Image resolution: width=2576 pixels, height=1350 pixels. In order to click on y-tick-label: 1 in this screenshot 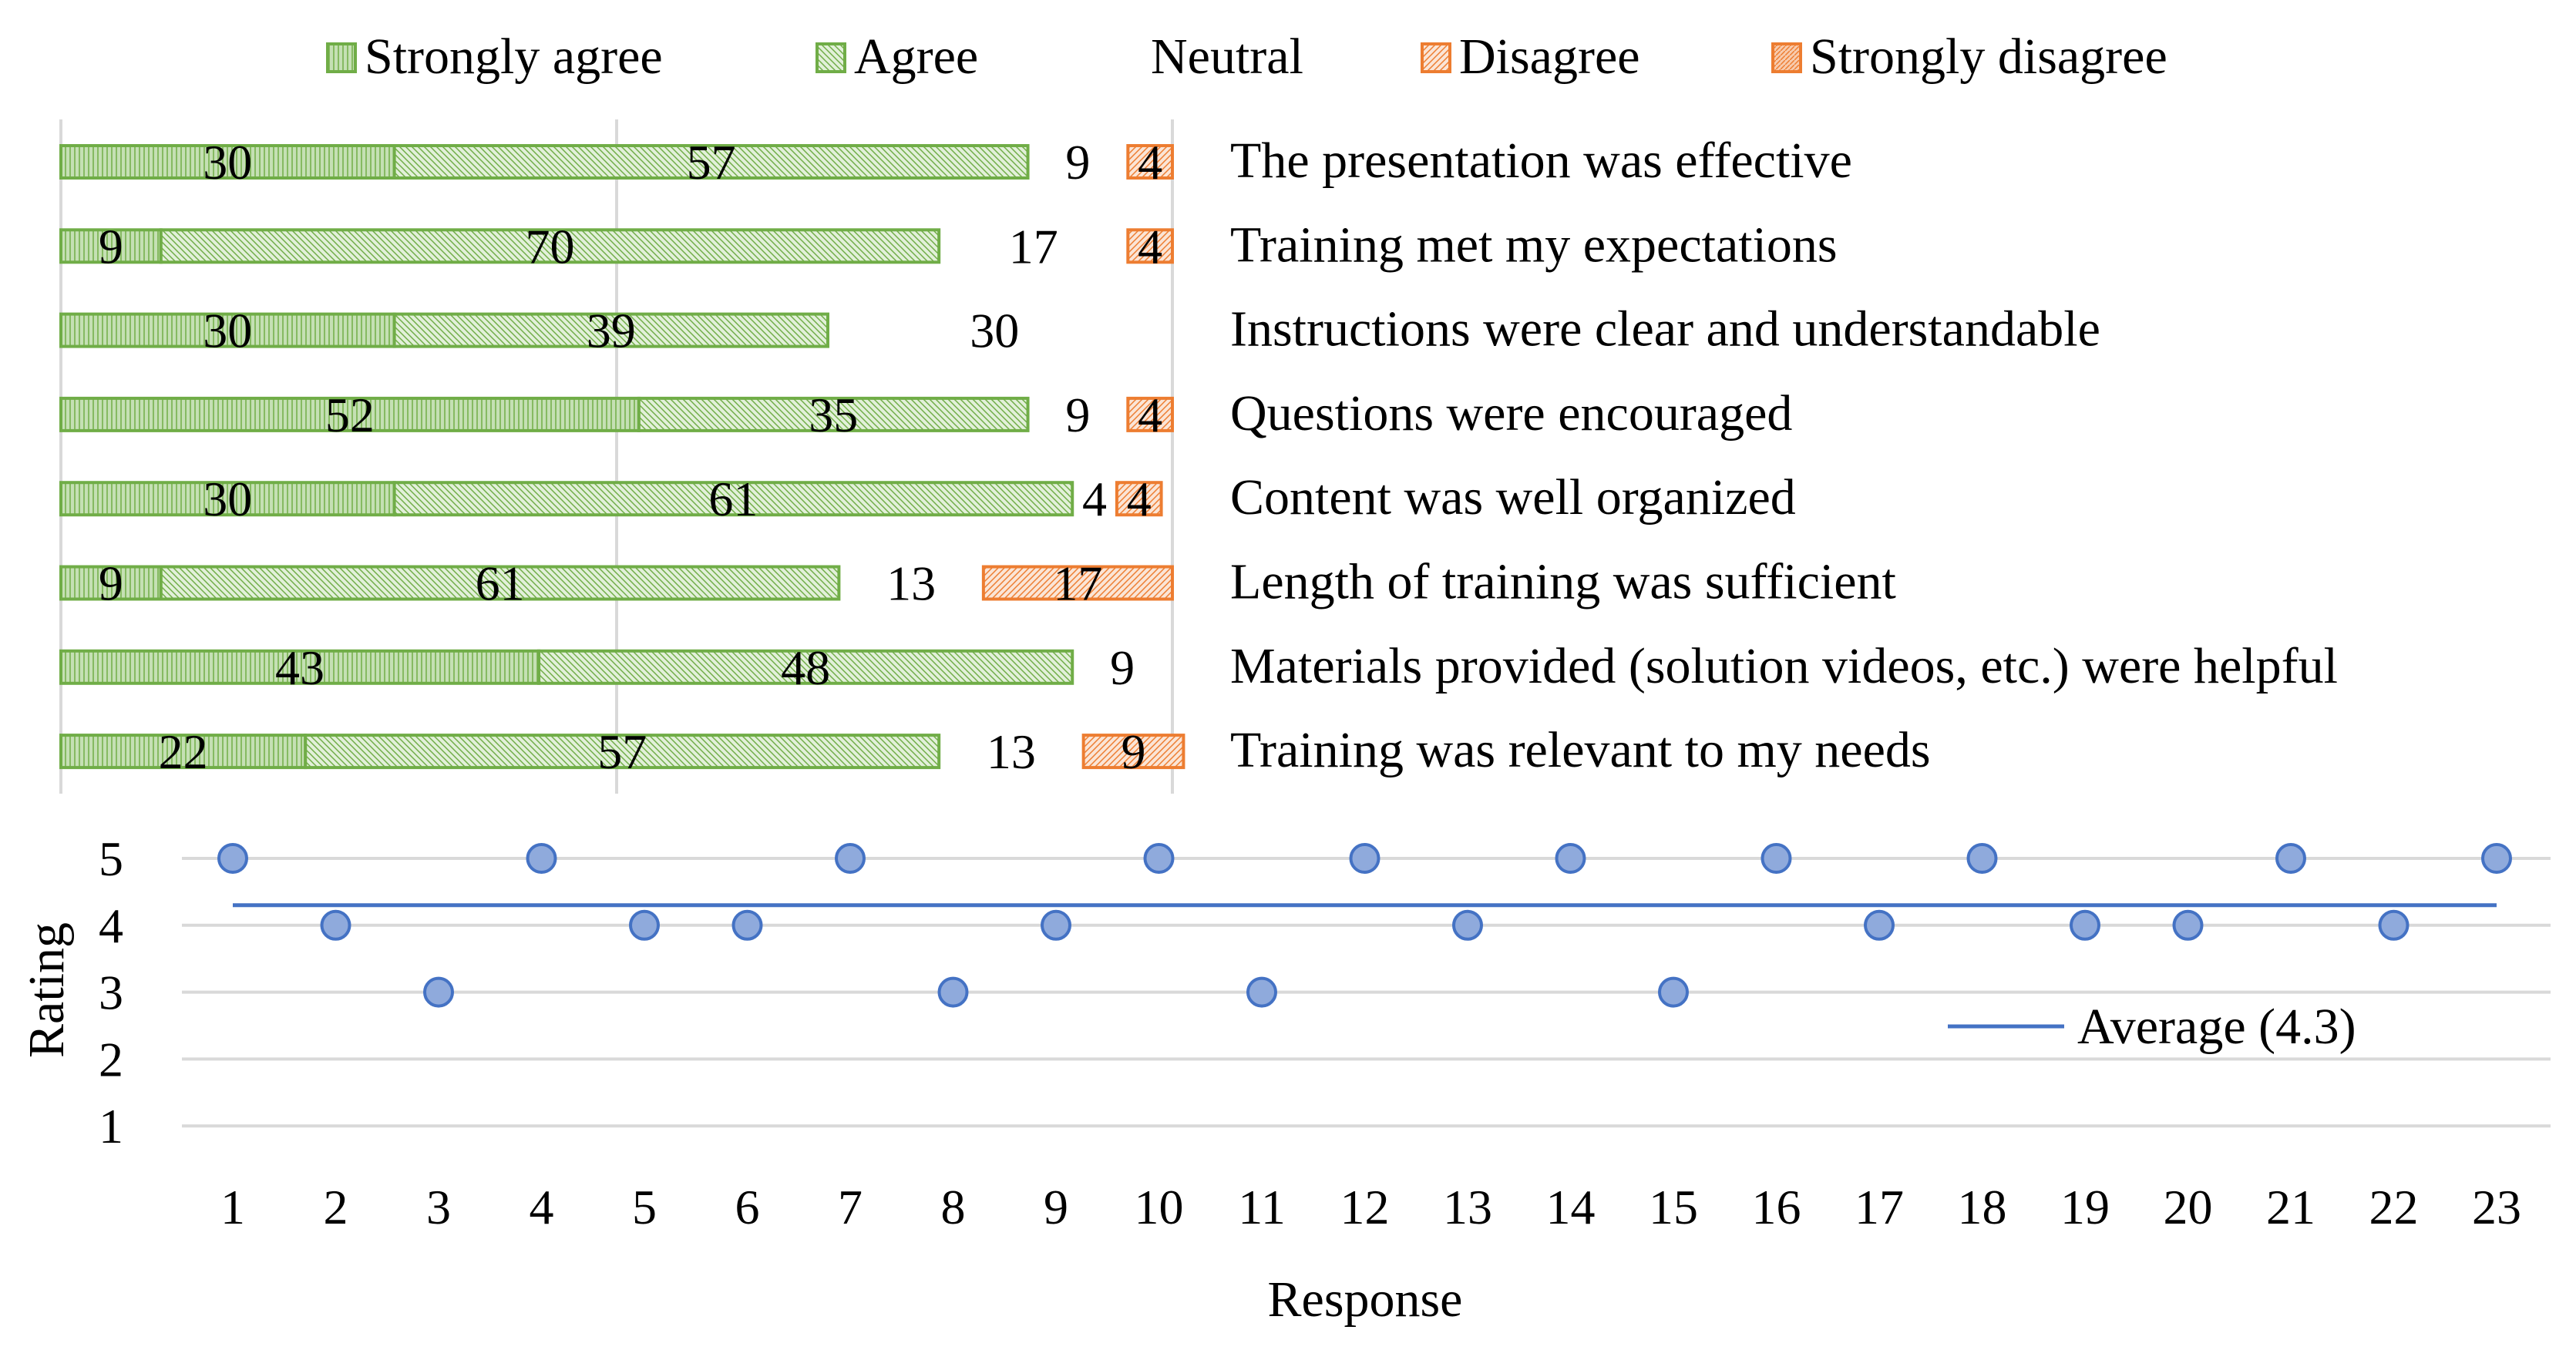, I will do `click(111, 1126)`.